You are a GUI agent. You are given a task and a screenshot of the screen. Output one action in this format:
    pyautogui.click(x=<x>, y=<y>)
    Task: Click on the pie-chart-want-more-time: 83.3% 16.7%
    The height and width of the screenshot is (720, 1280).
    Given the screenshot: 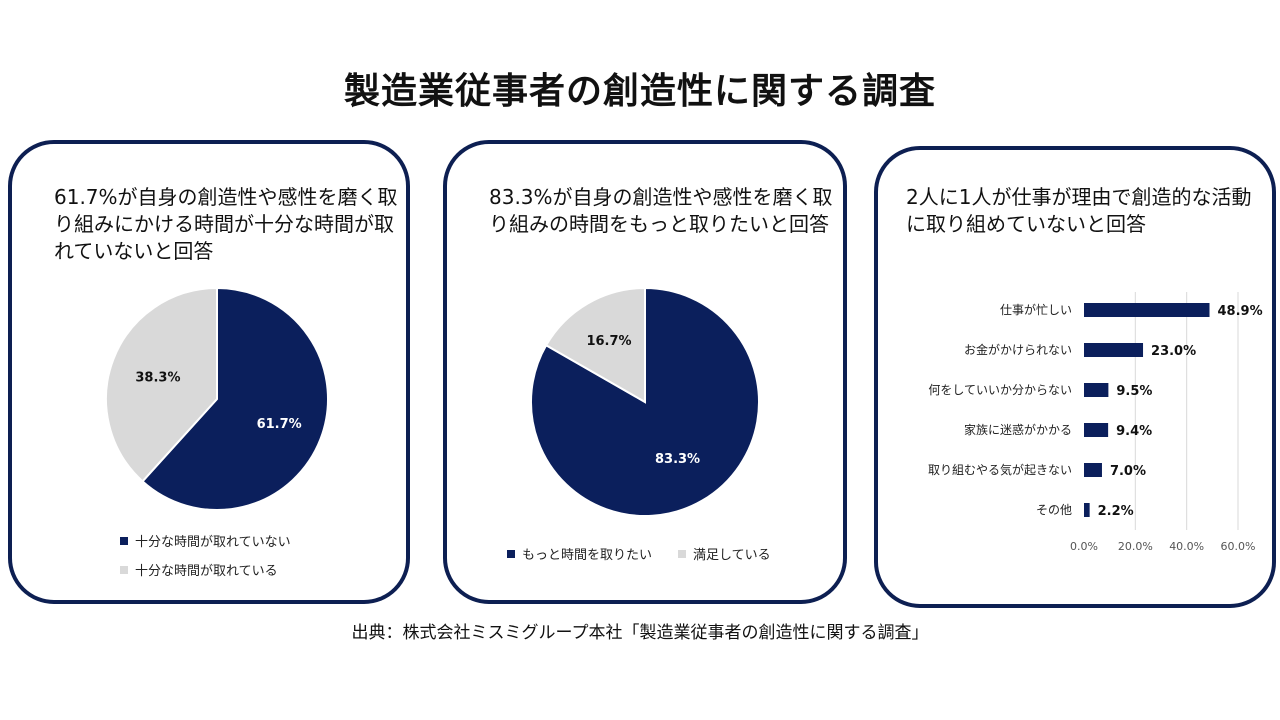 What is the action you would take?
    pyautogui.click(x=645, y=401)
    